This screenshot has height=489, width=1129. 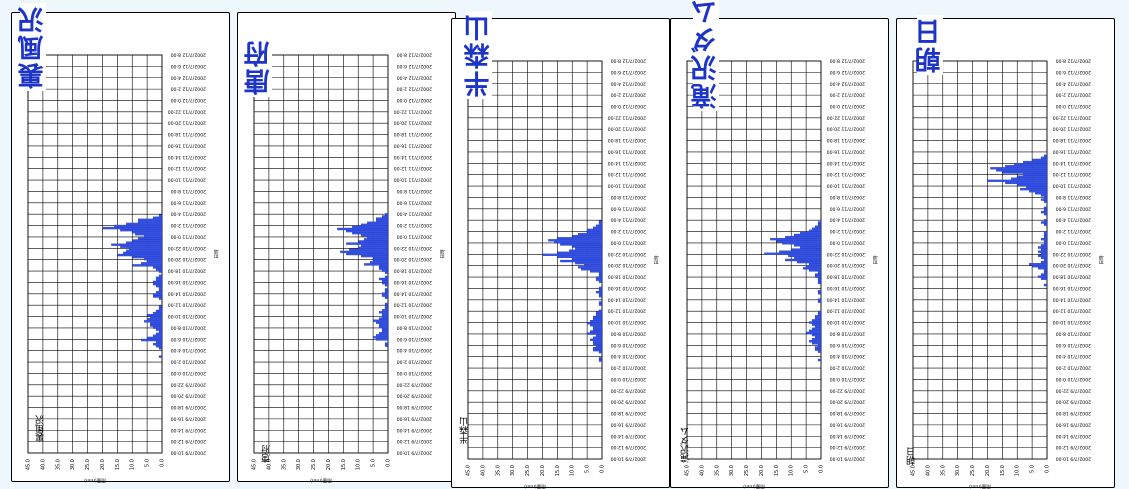 What do you see at coordinates (188, 339) in the screenshot?
I see `time-tick-label: 2002/7/10 6:00` at bounding box center [188, 339].